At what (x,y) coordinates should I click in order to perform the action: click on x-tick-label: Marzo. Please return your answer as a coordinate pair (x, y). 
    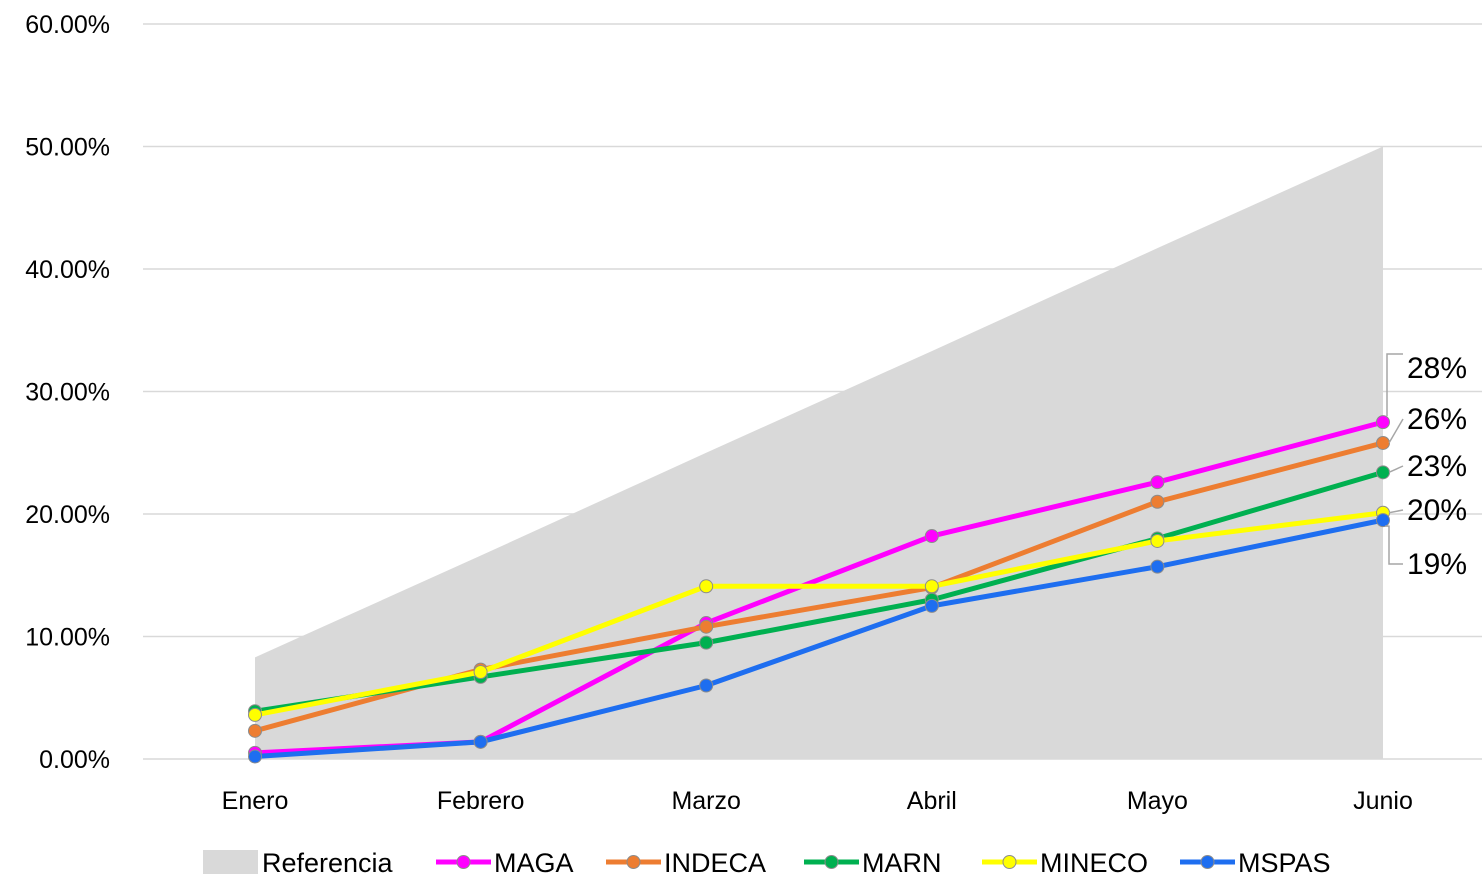
    Looking at the image, I should click on (705, 801).